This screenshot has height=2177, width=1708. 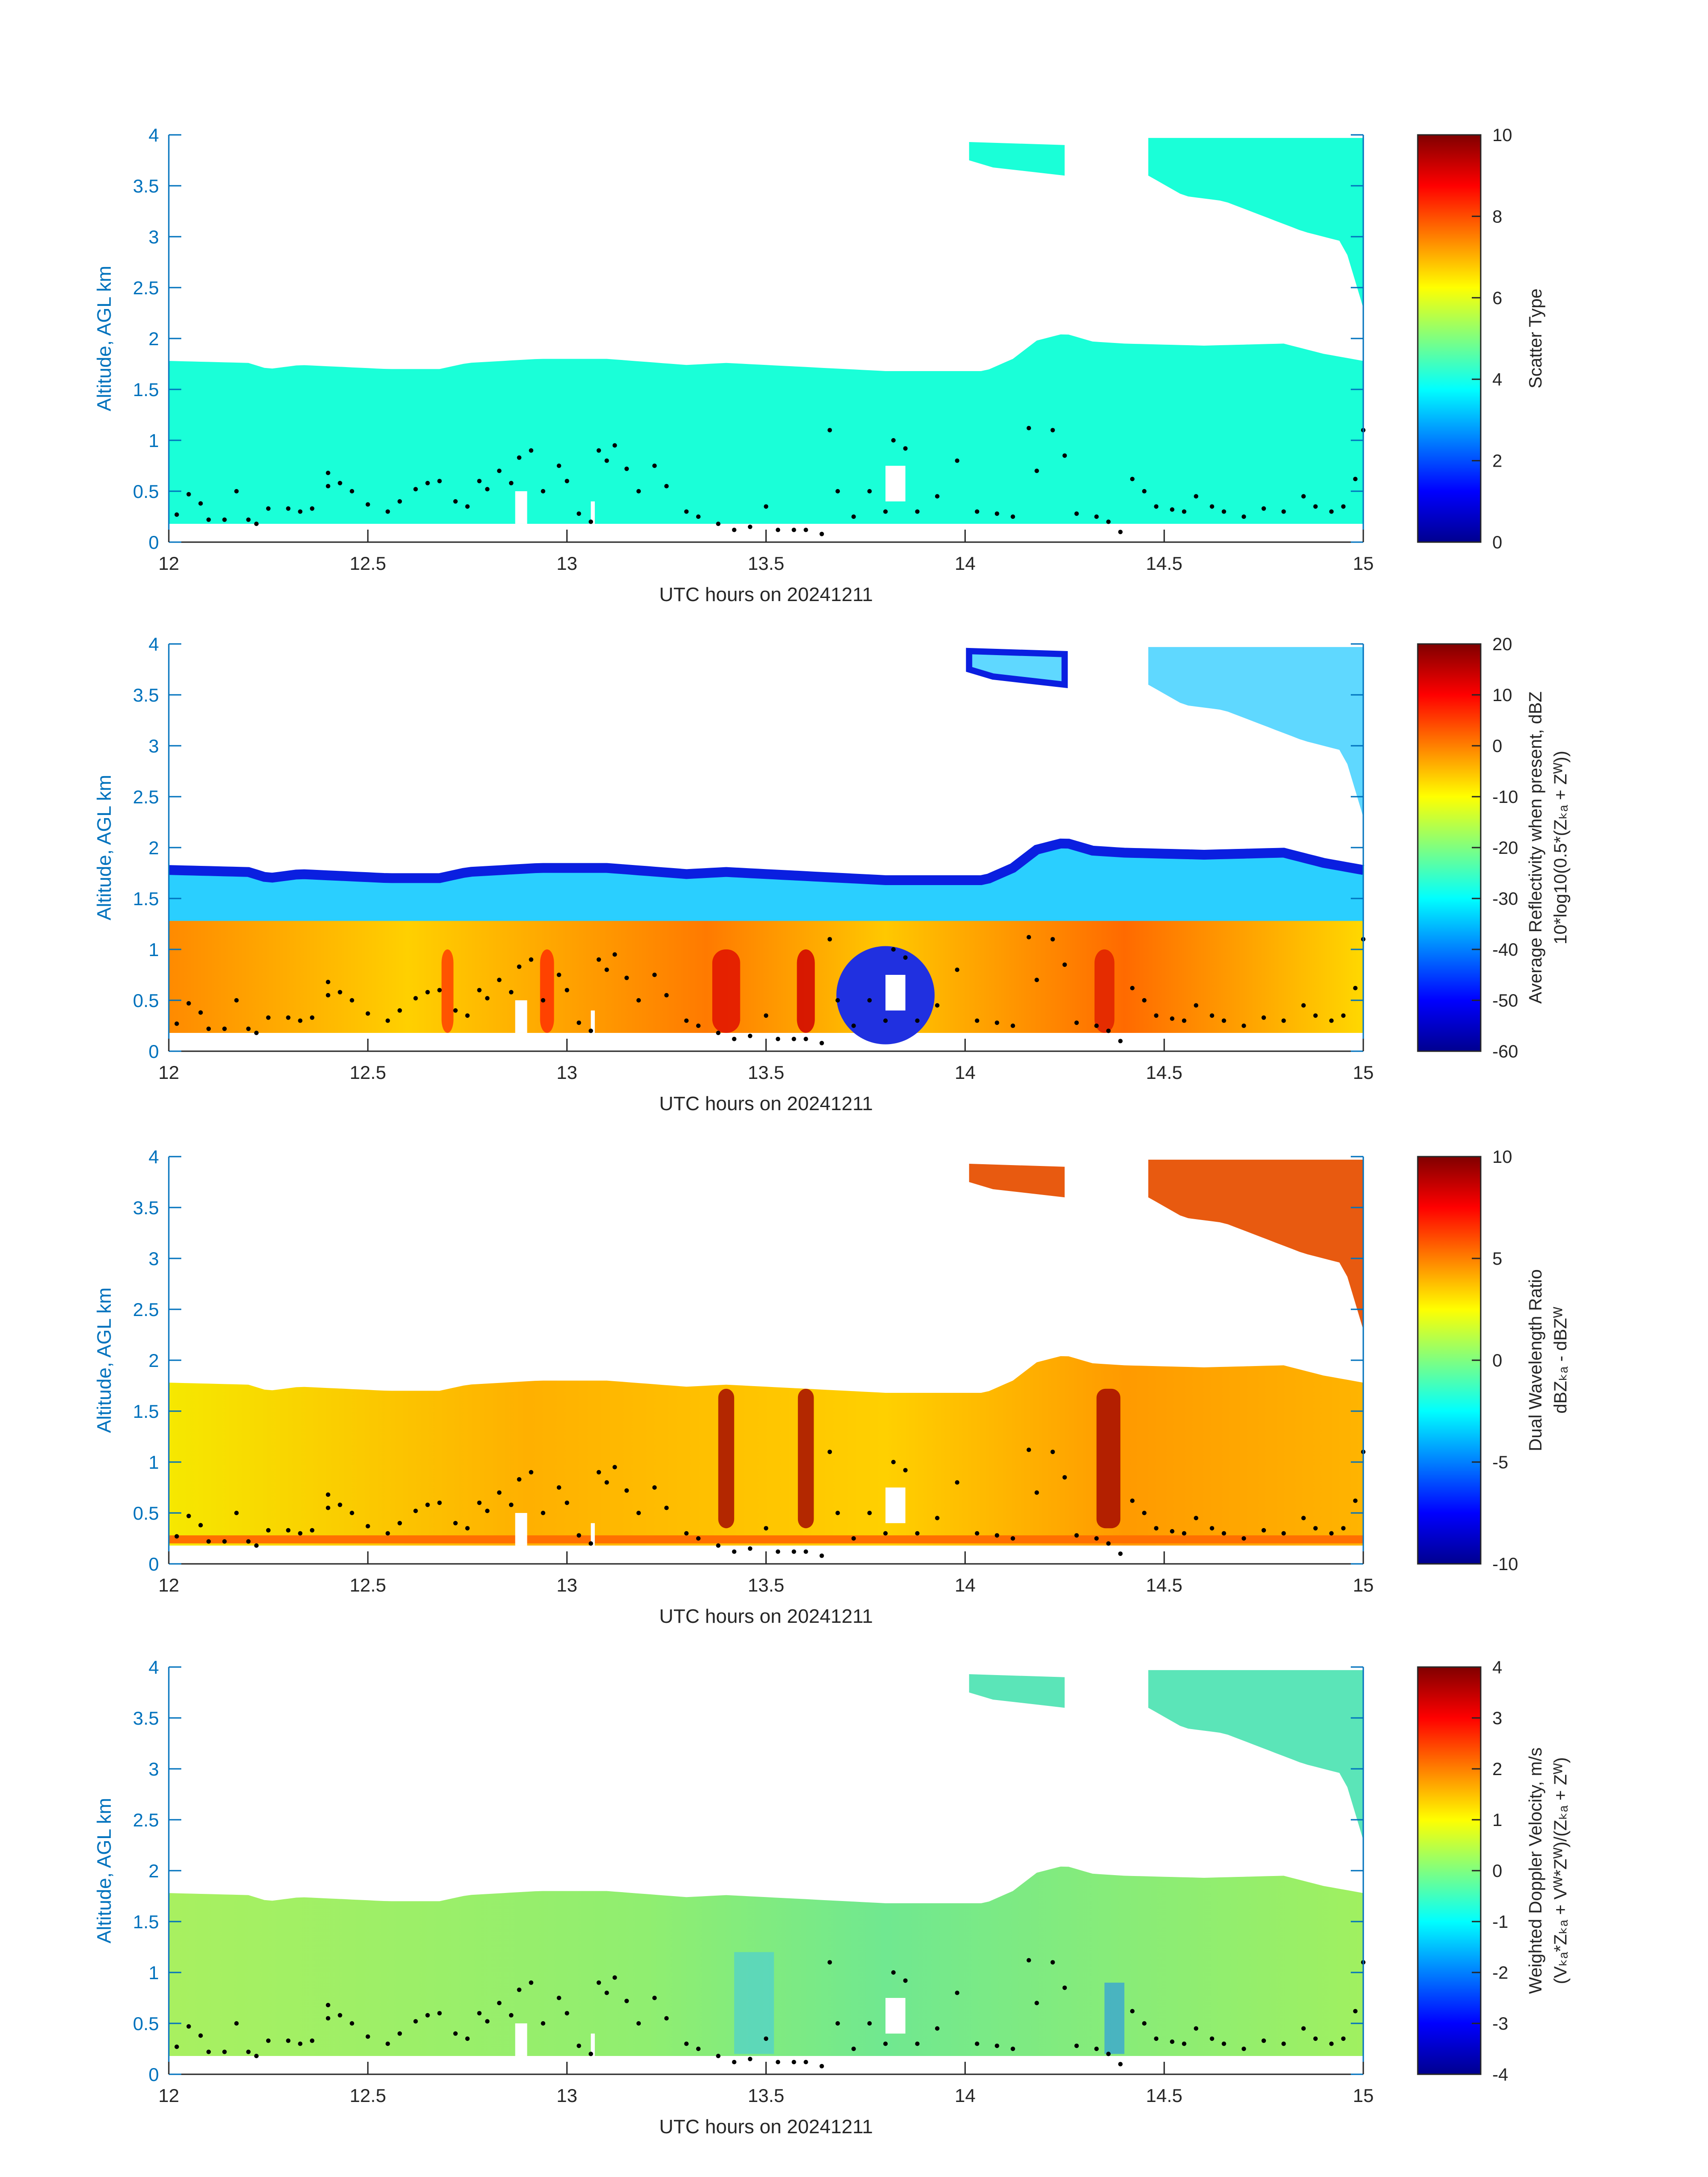 I want to click on cloud-gap, so click(x=895, y=483).